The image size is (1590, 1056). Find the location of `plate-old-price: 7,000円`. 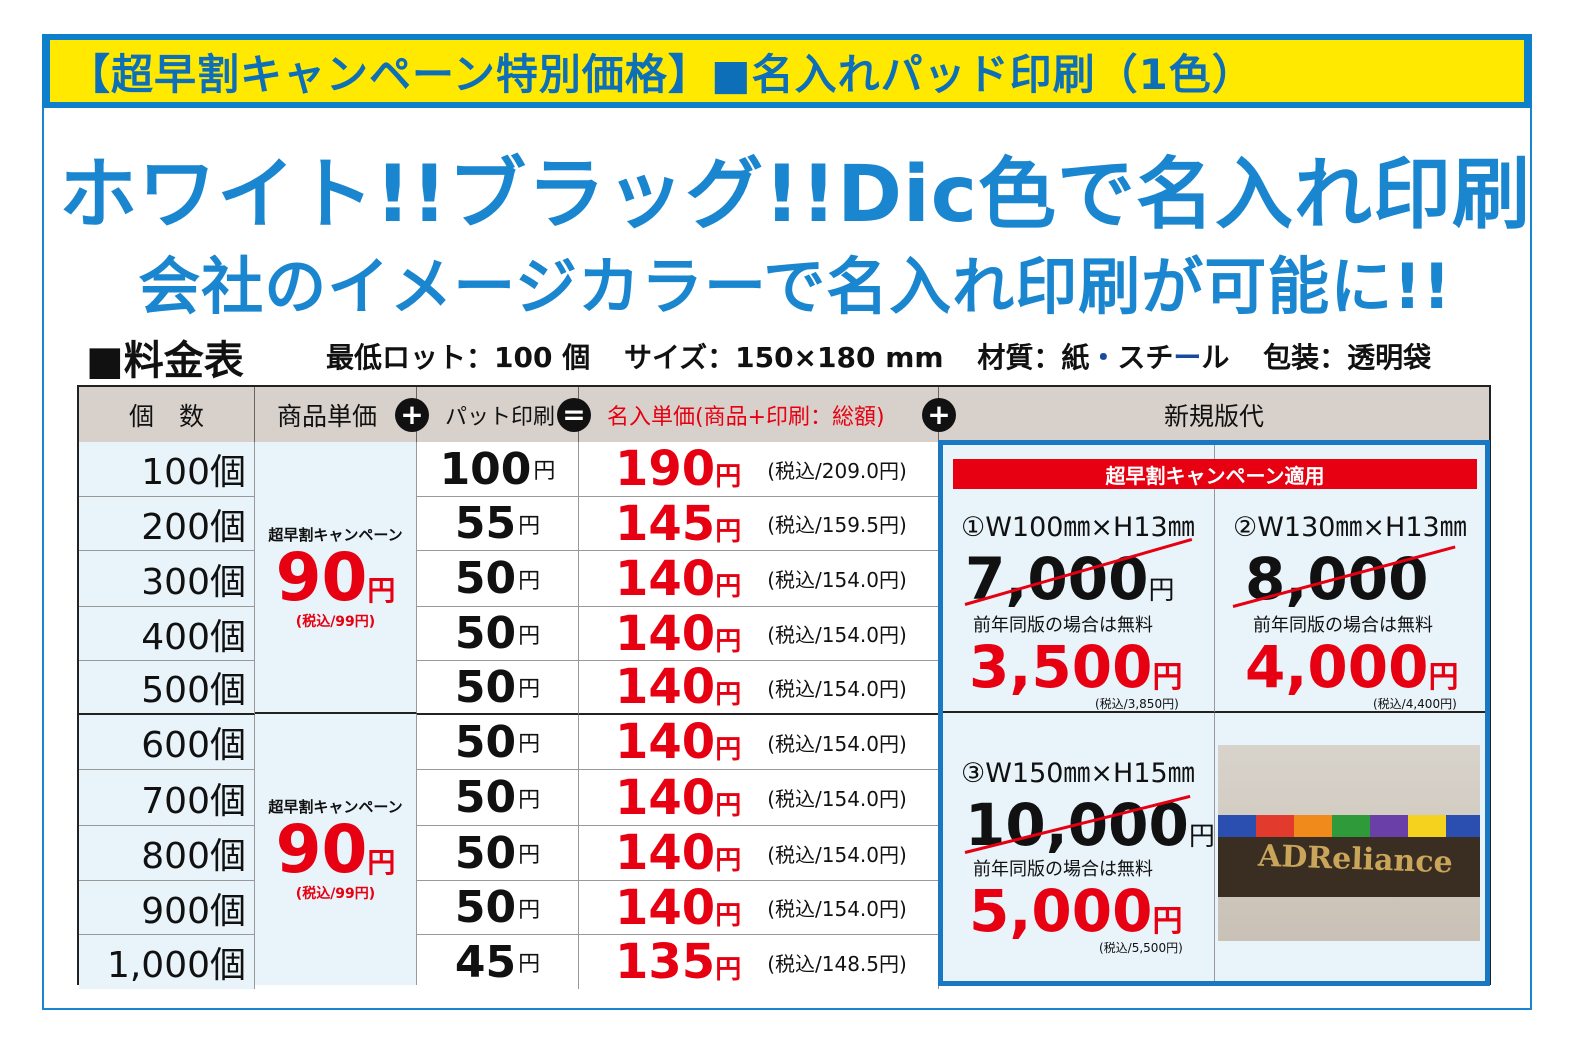

plate-old-price: 7,000円 is located at coordinates (1069, 579).